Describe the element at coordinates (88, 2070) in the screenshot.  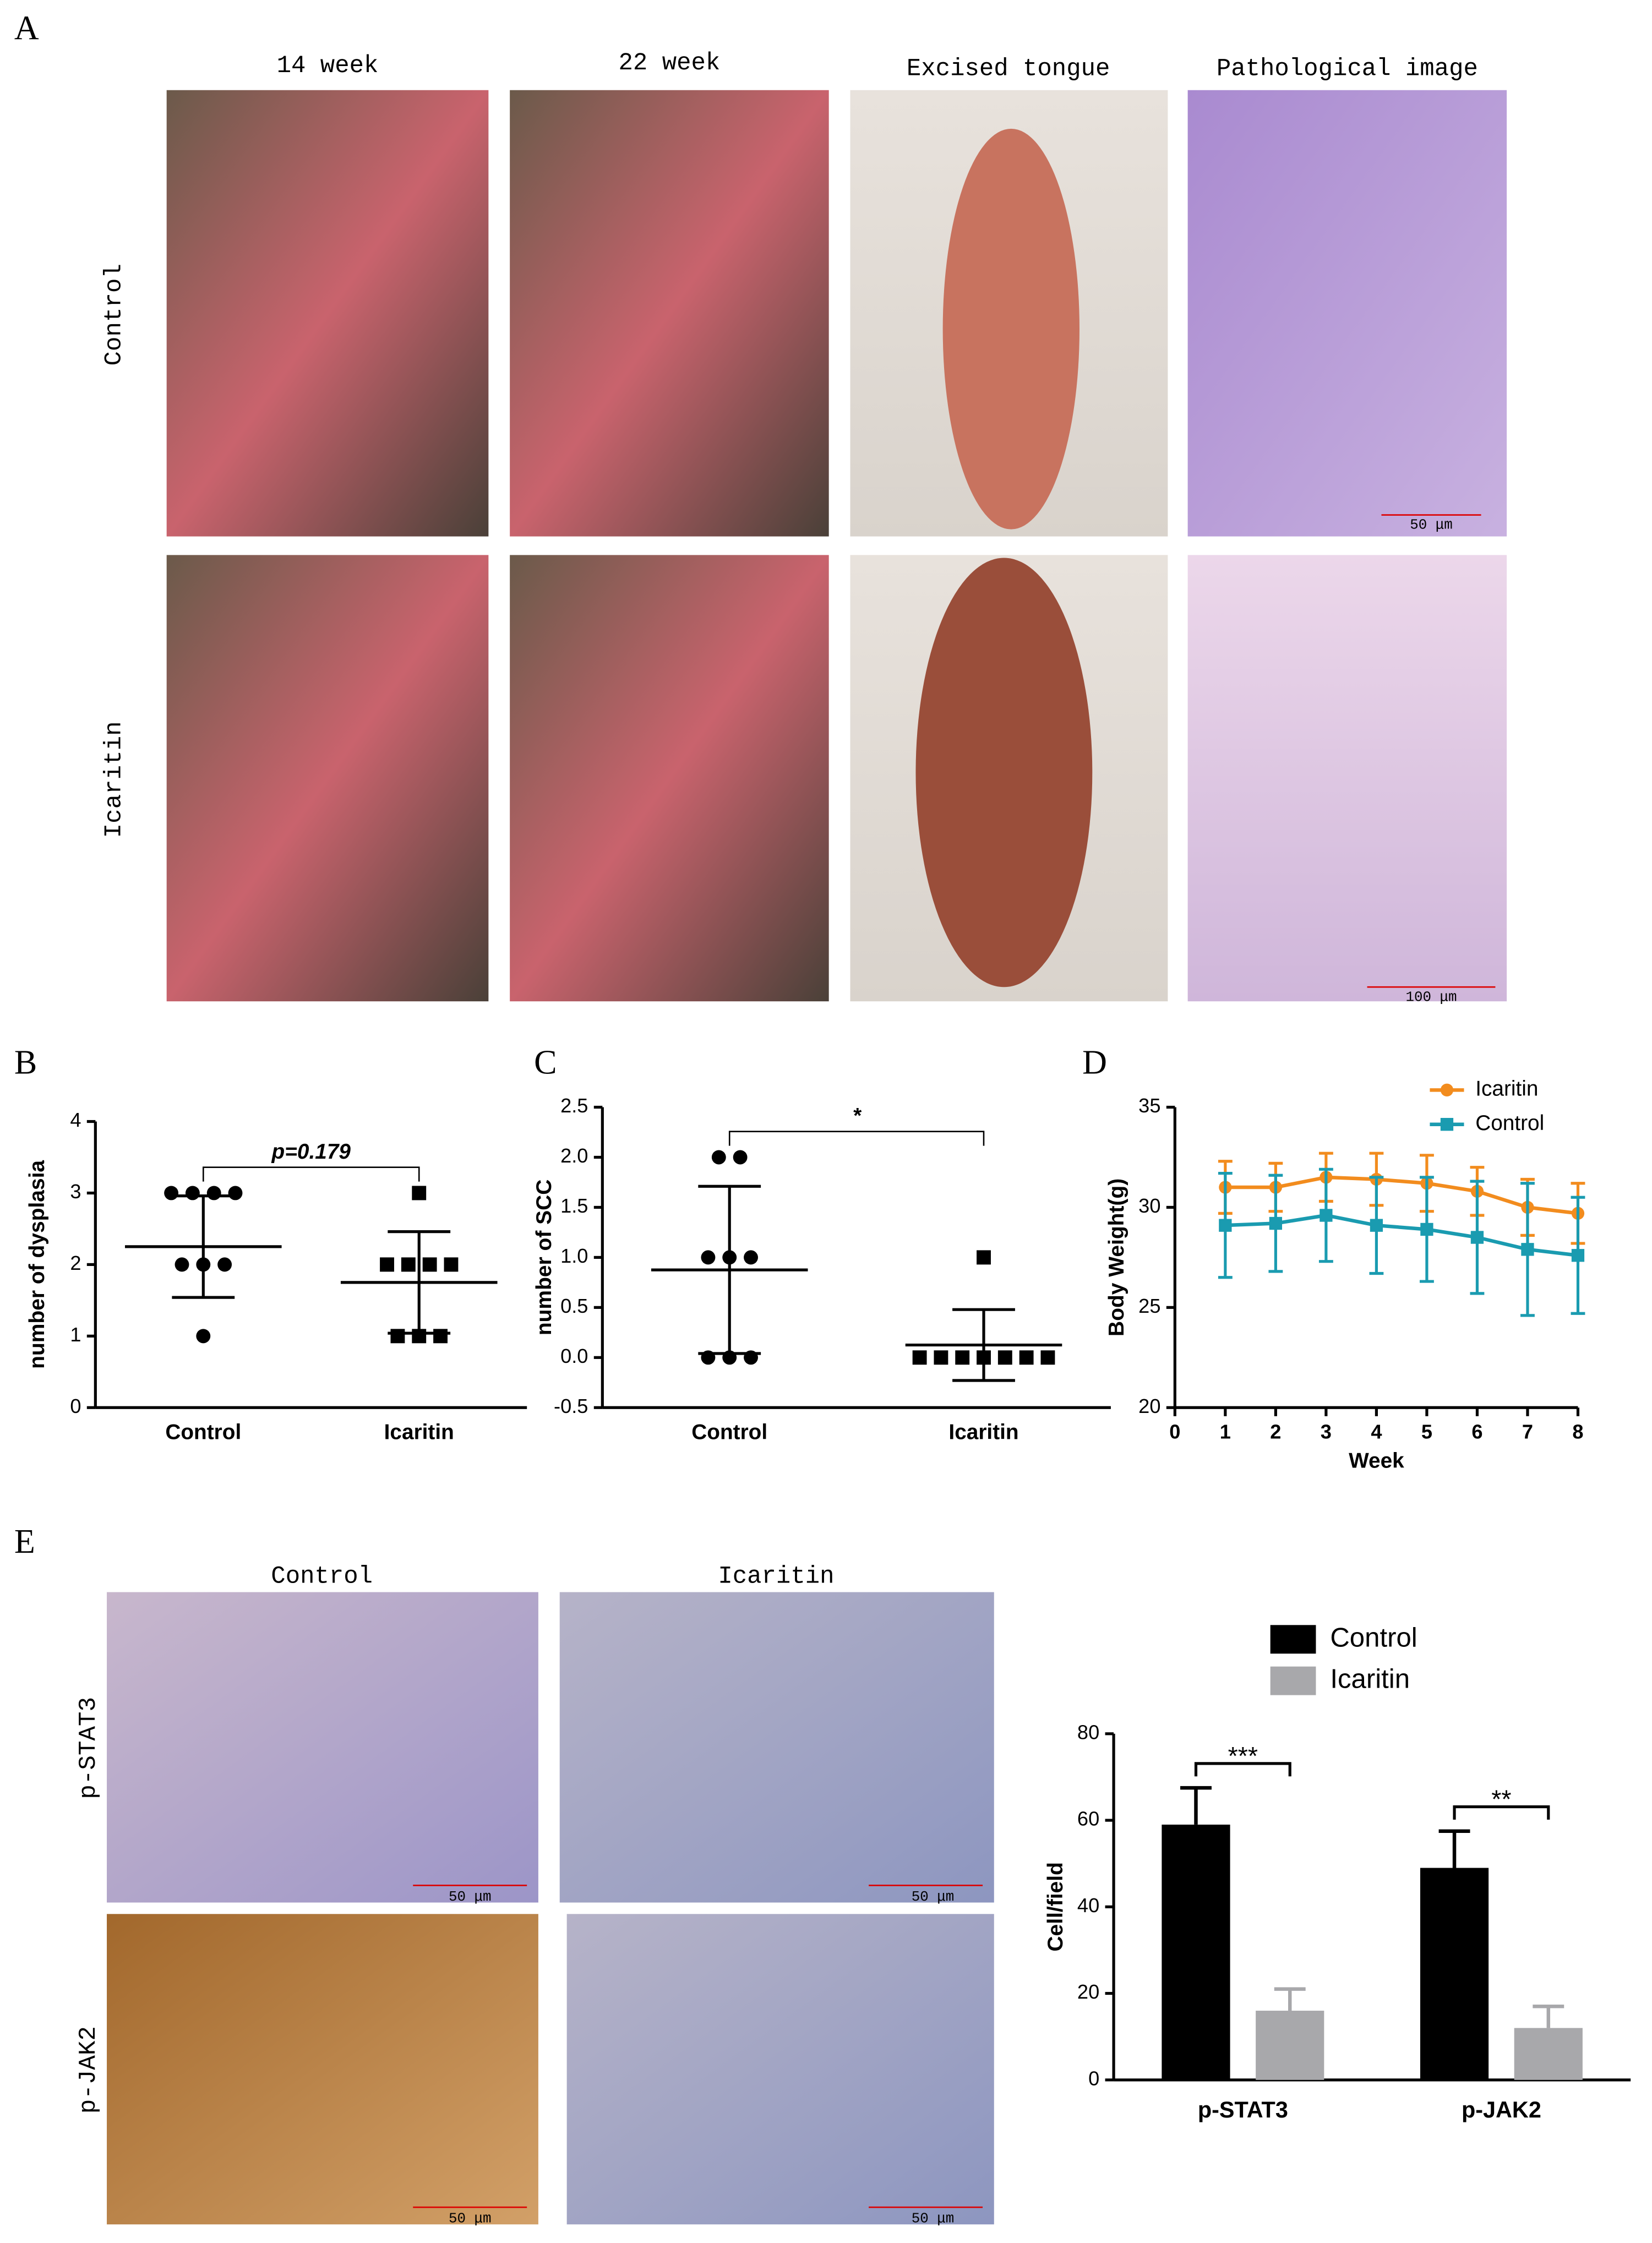
I see `row-label: p-JAK2` at that location.